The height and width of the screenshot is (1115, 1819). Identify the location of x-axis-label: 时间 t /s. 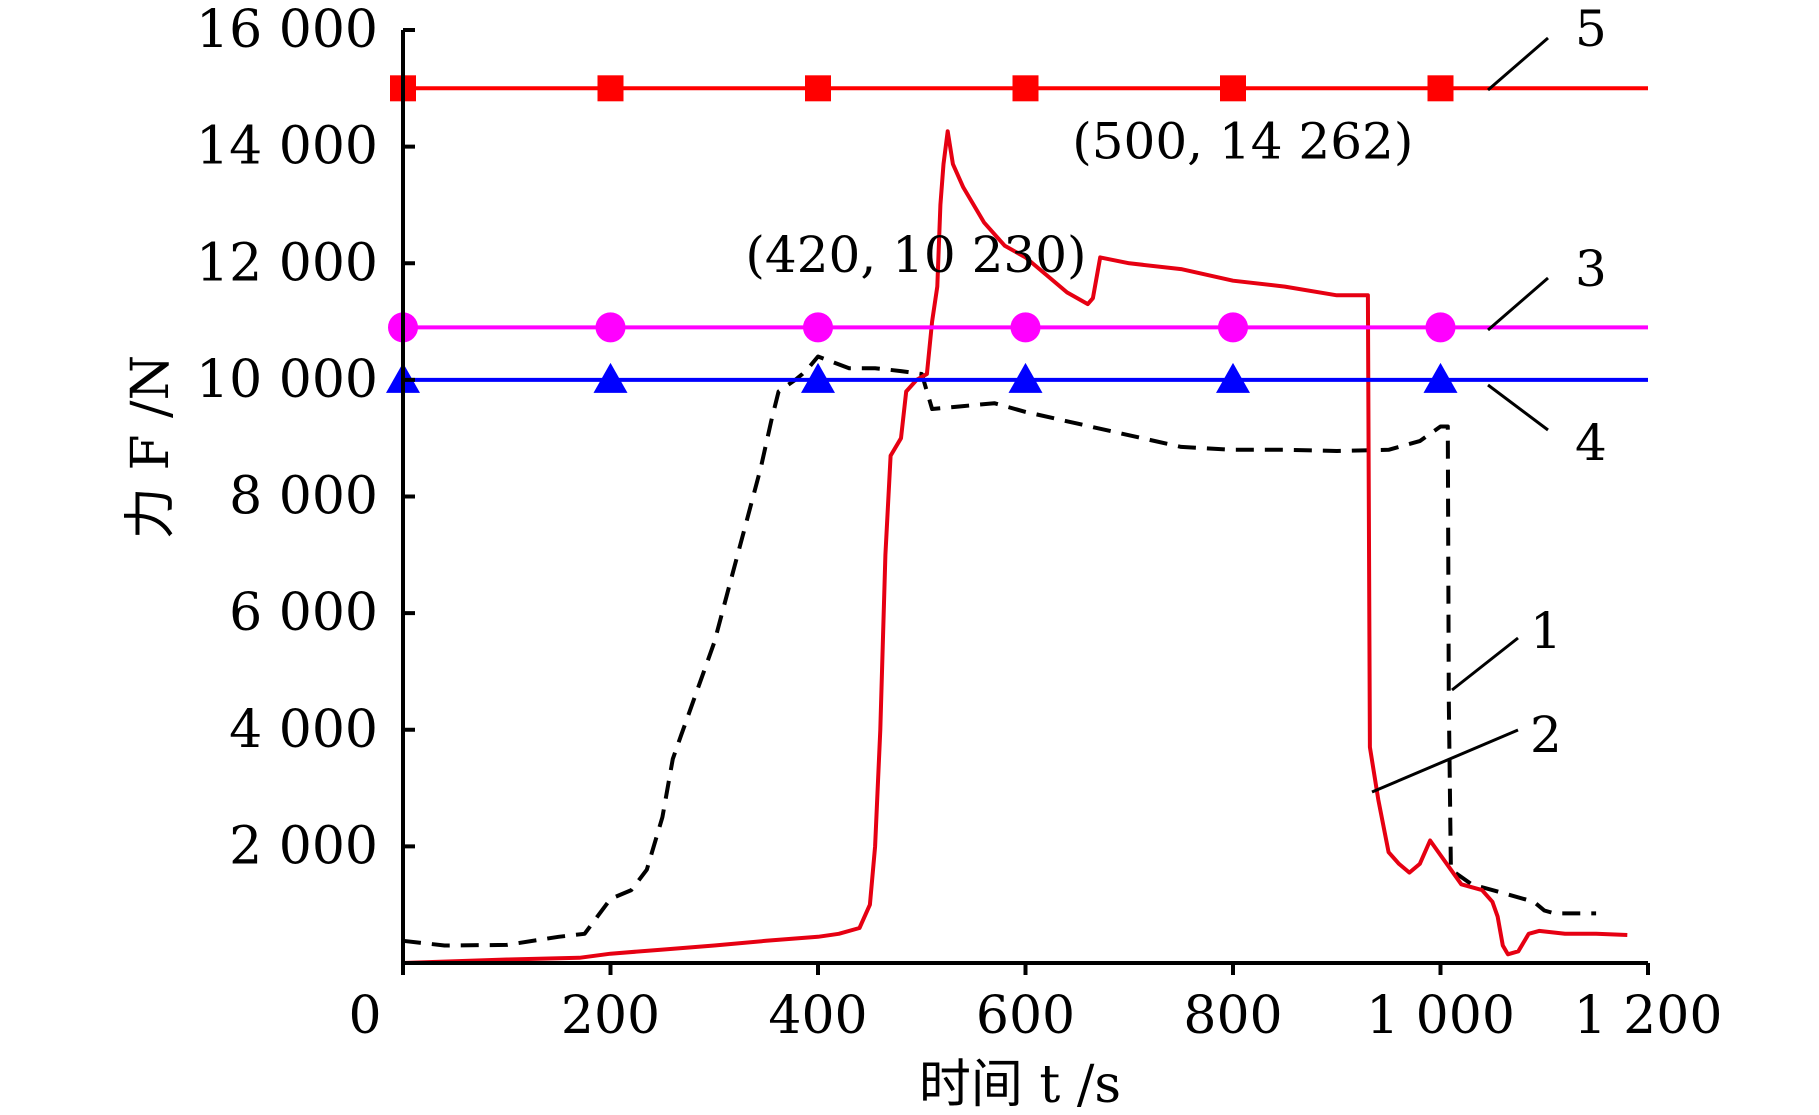
(1020, 1085).